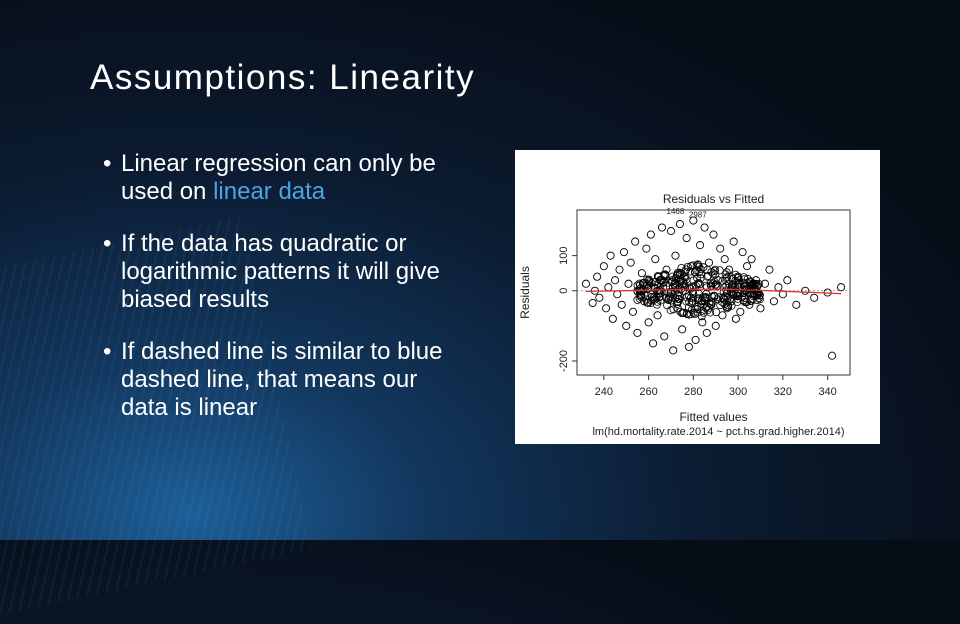  Describe the element at coordinates (676, 211) in the screenshot. I see `outlier-label: 1468` at that location.